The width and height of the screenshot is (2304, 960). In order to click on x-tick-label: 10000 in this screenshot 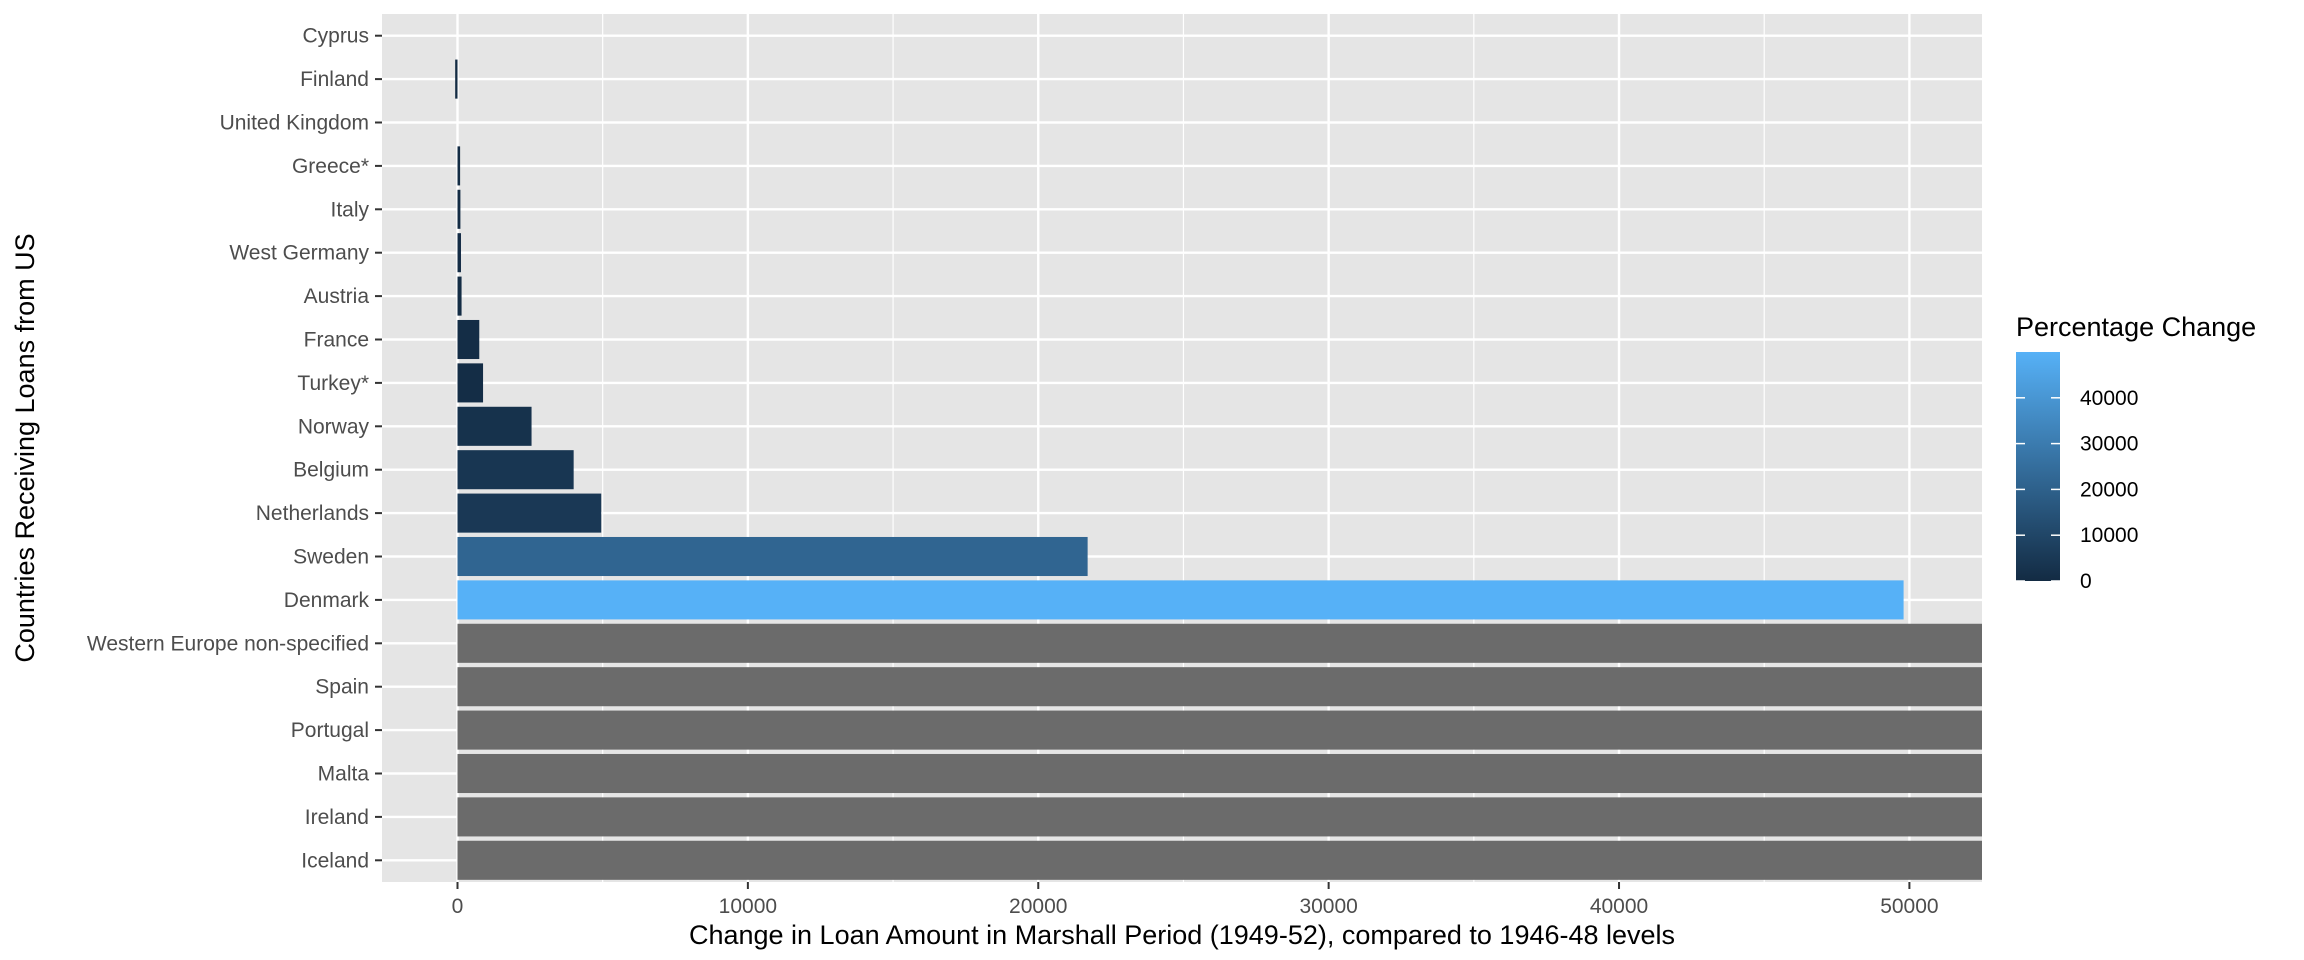, I will do `click(748, 906)`.